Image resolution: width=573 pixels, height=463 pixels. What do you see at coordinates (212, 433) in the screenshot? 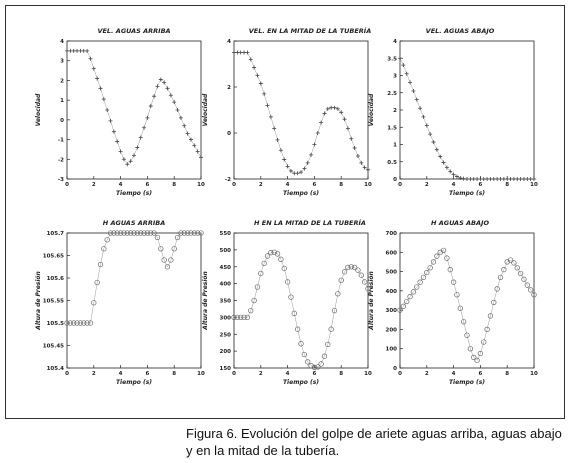
I see `caption-lead: Figura 6.` at bounding box center [212, 433].